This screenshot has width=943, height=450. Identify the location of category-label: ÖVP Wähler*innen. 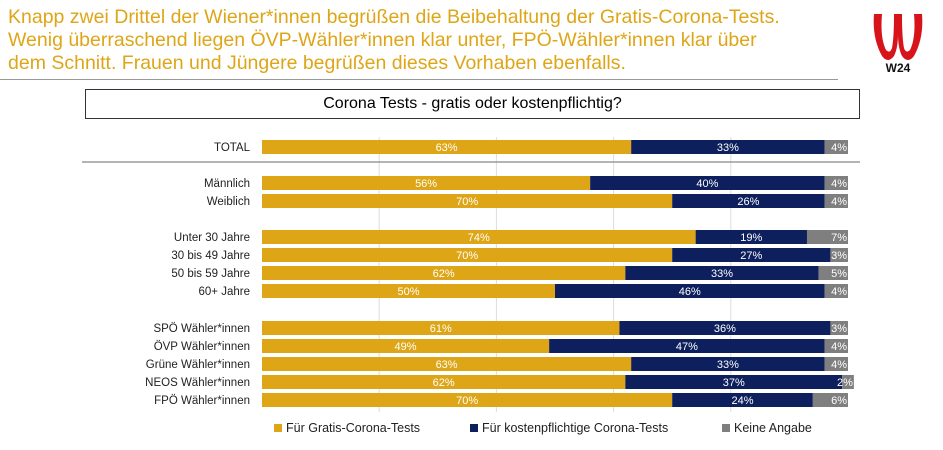
(202, 347).